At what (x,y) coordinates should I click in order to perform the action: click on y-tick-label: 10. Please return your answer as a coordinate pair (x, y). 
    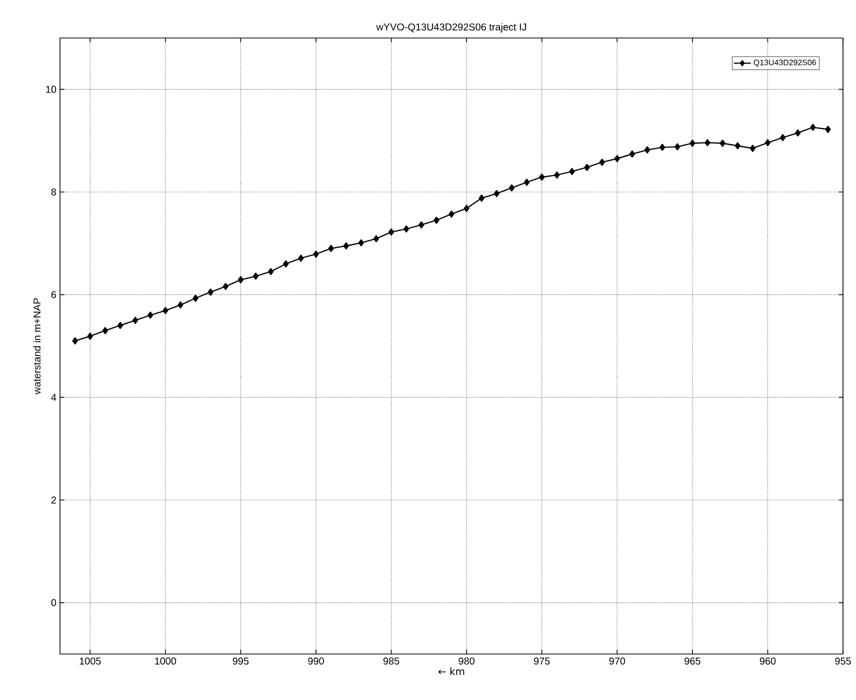
    Looking at the image, I should click on (51, 89).